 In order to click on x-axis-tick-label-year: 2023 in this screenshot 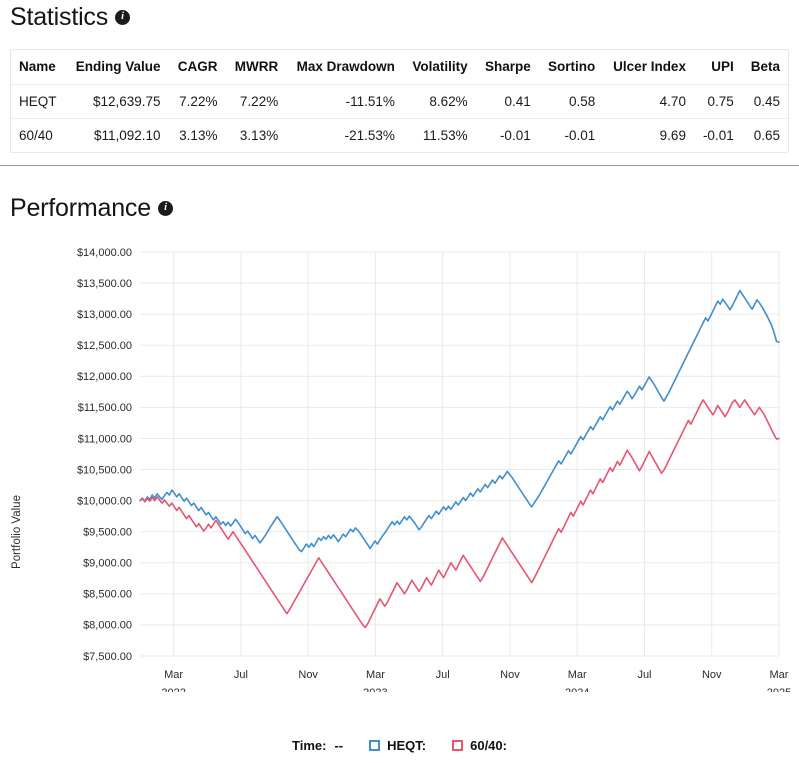, I will do `click(375, 689)`.